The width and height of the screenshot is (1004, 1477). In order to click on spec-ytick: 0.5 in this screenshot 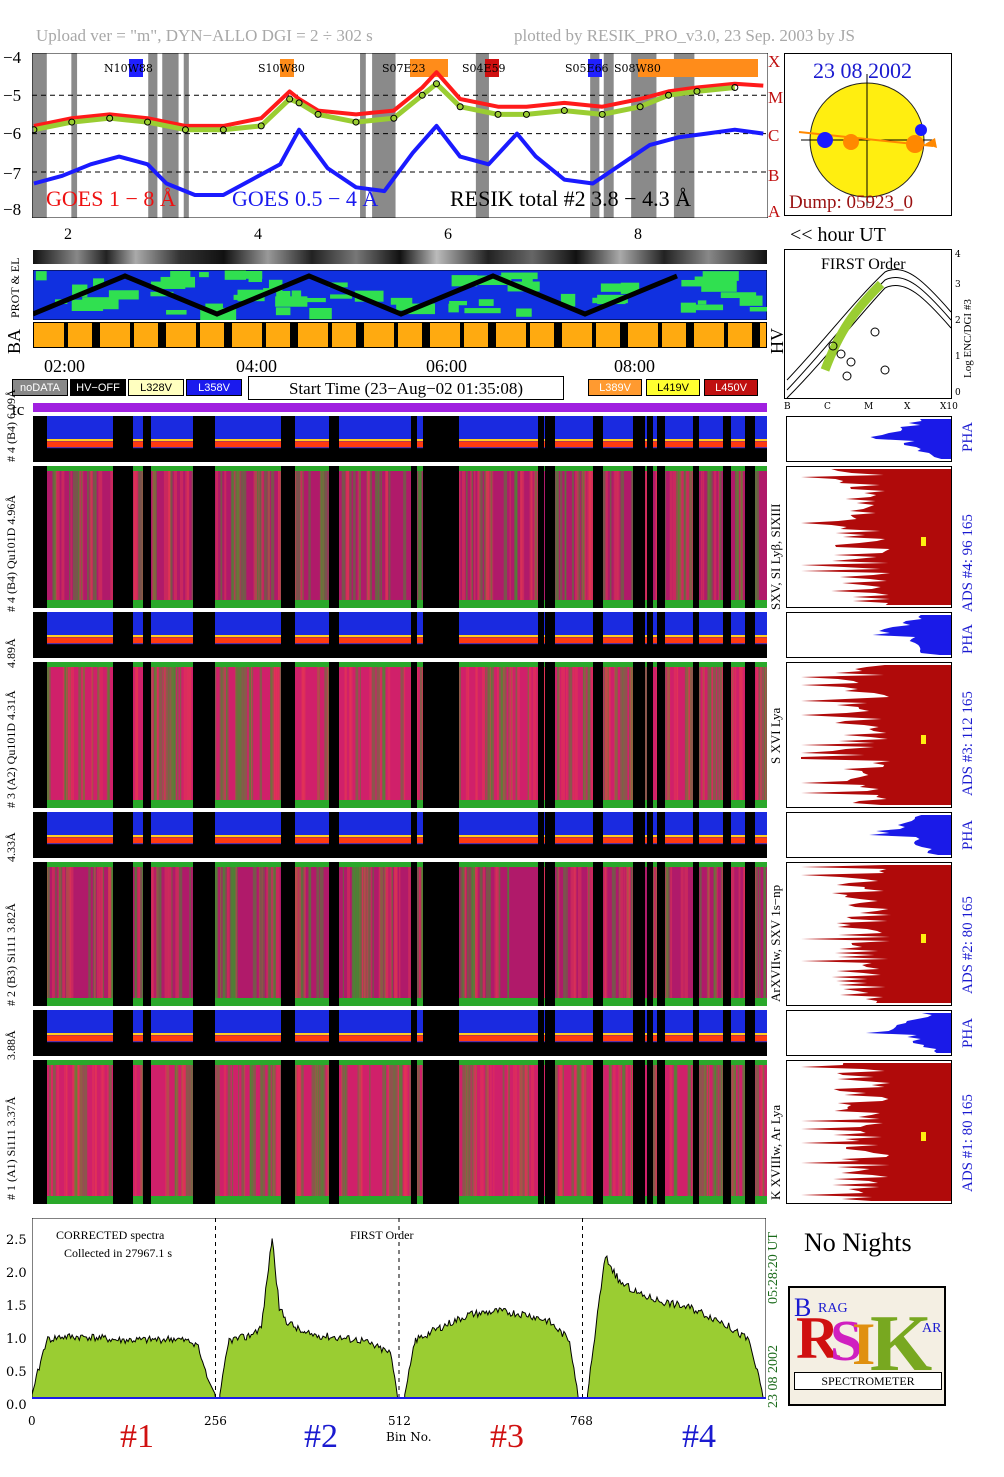, I will do `click(16, 1372)`.